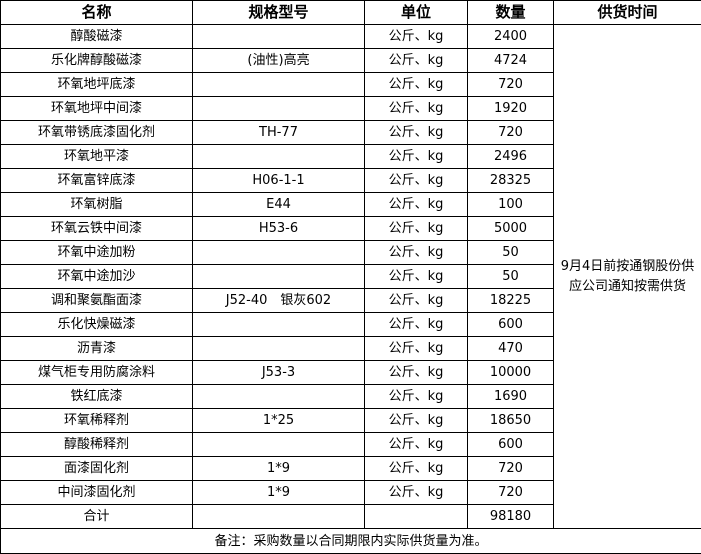 Image resolution: width=701 pixels, height=554 pixels. What do you see at coordinates (279, 13) in the screenshot?
I see `header-spec: 规格型号` at bounding box center [279, 13].